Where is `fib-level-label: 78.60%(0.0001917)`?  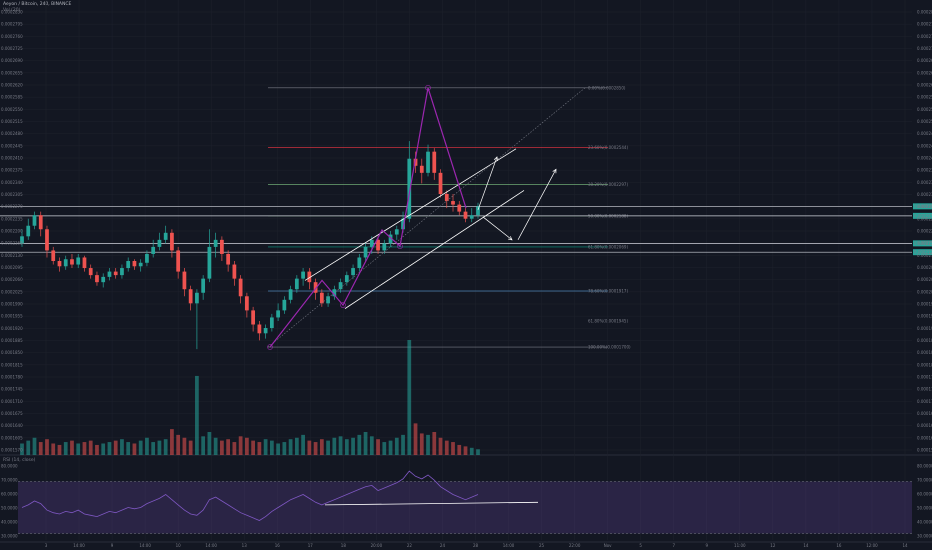 fib-level-label: 78.60%(0.0001917) is located at coordinates (608, 290).